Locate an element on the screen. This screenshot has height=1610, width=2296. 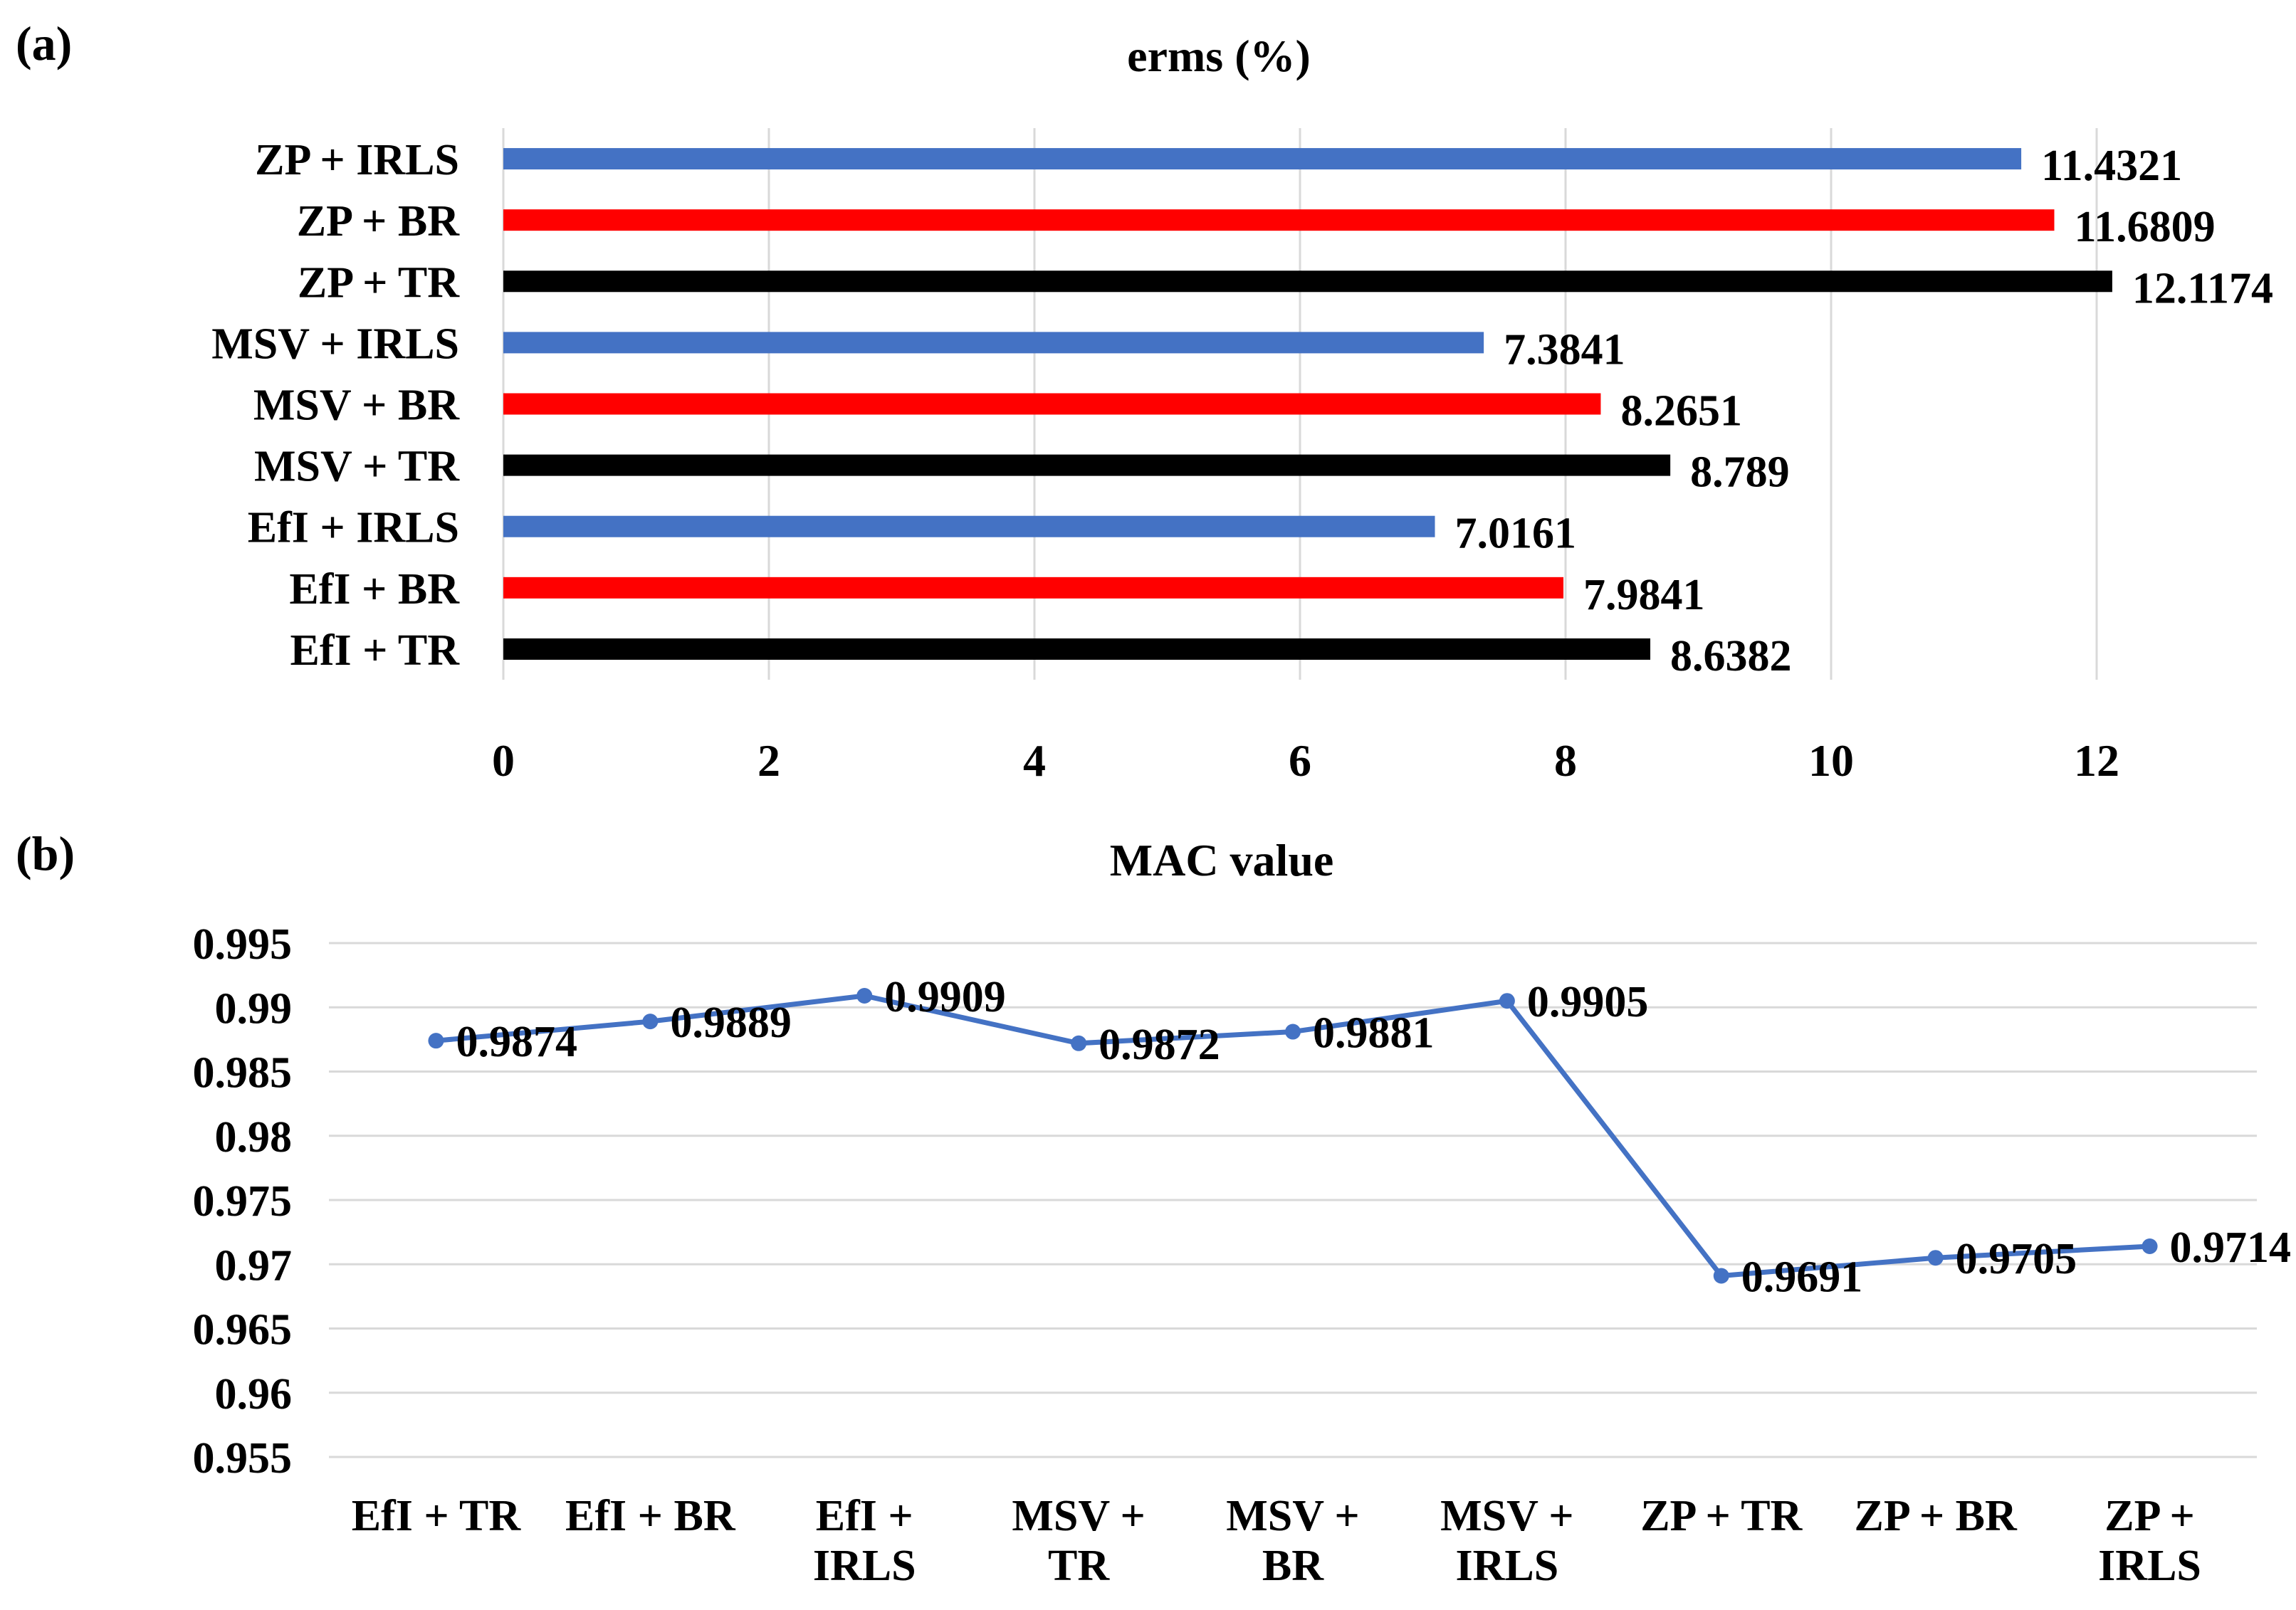
x-tick-label: 0 is located at coordinates (504, 760).